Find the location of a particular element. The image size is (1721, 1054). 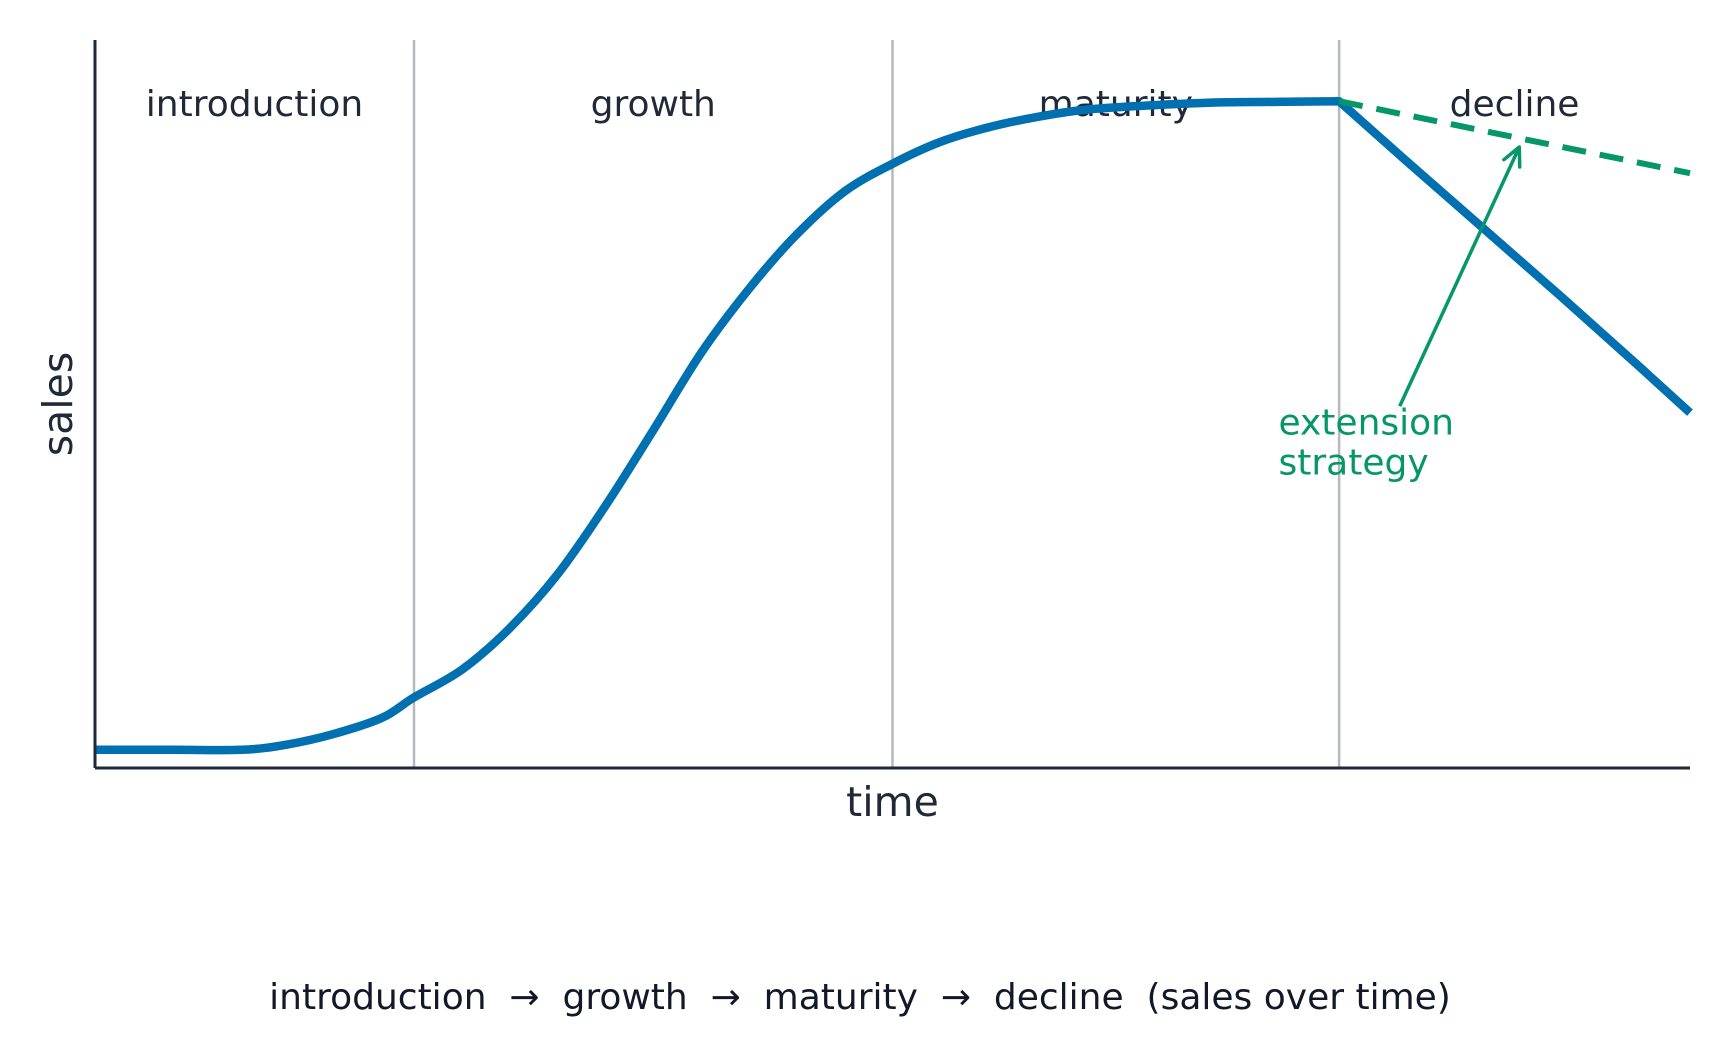

stage-label-decline: decline is located at coordinates (1515, 104).